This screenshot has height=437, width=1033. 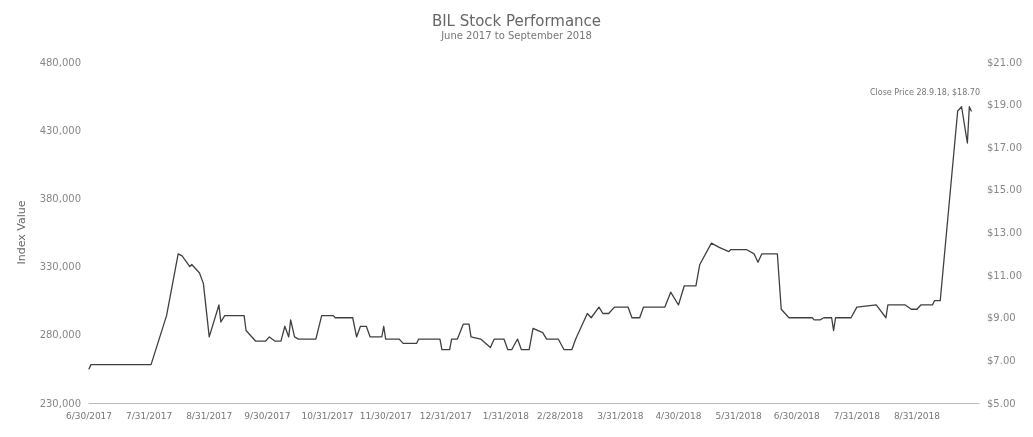 What do you see at coordinates (327, 415) in the screenshot?
I see `x-tick-label: 10/31/2017` at bounding box center [327, 415].